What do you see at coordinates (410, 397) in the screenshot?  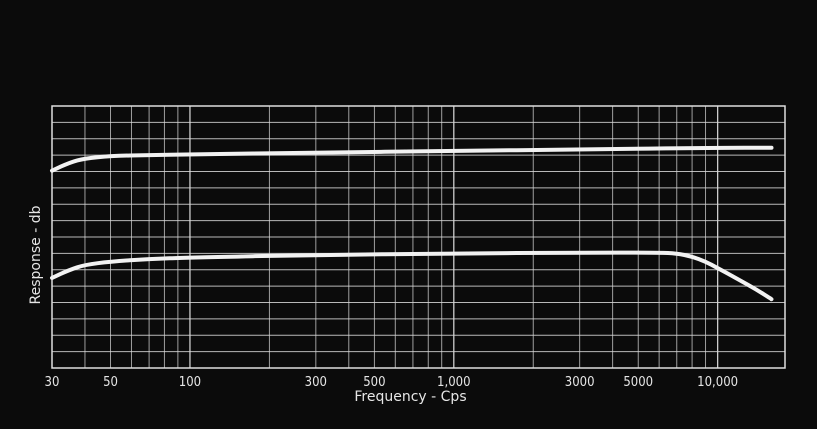 I see `x-axis-label: Frequency - Cps` at bounding box center [410, 397].